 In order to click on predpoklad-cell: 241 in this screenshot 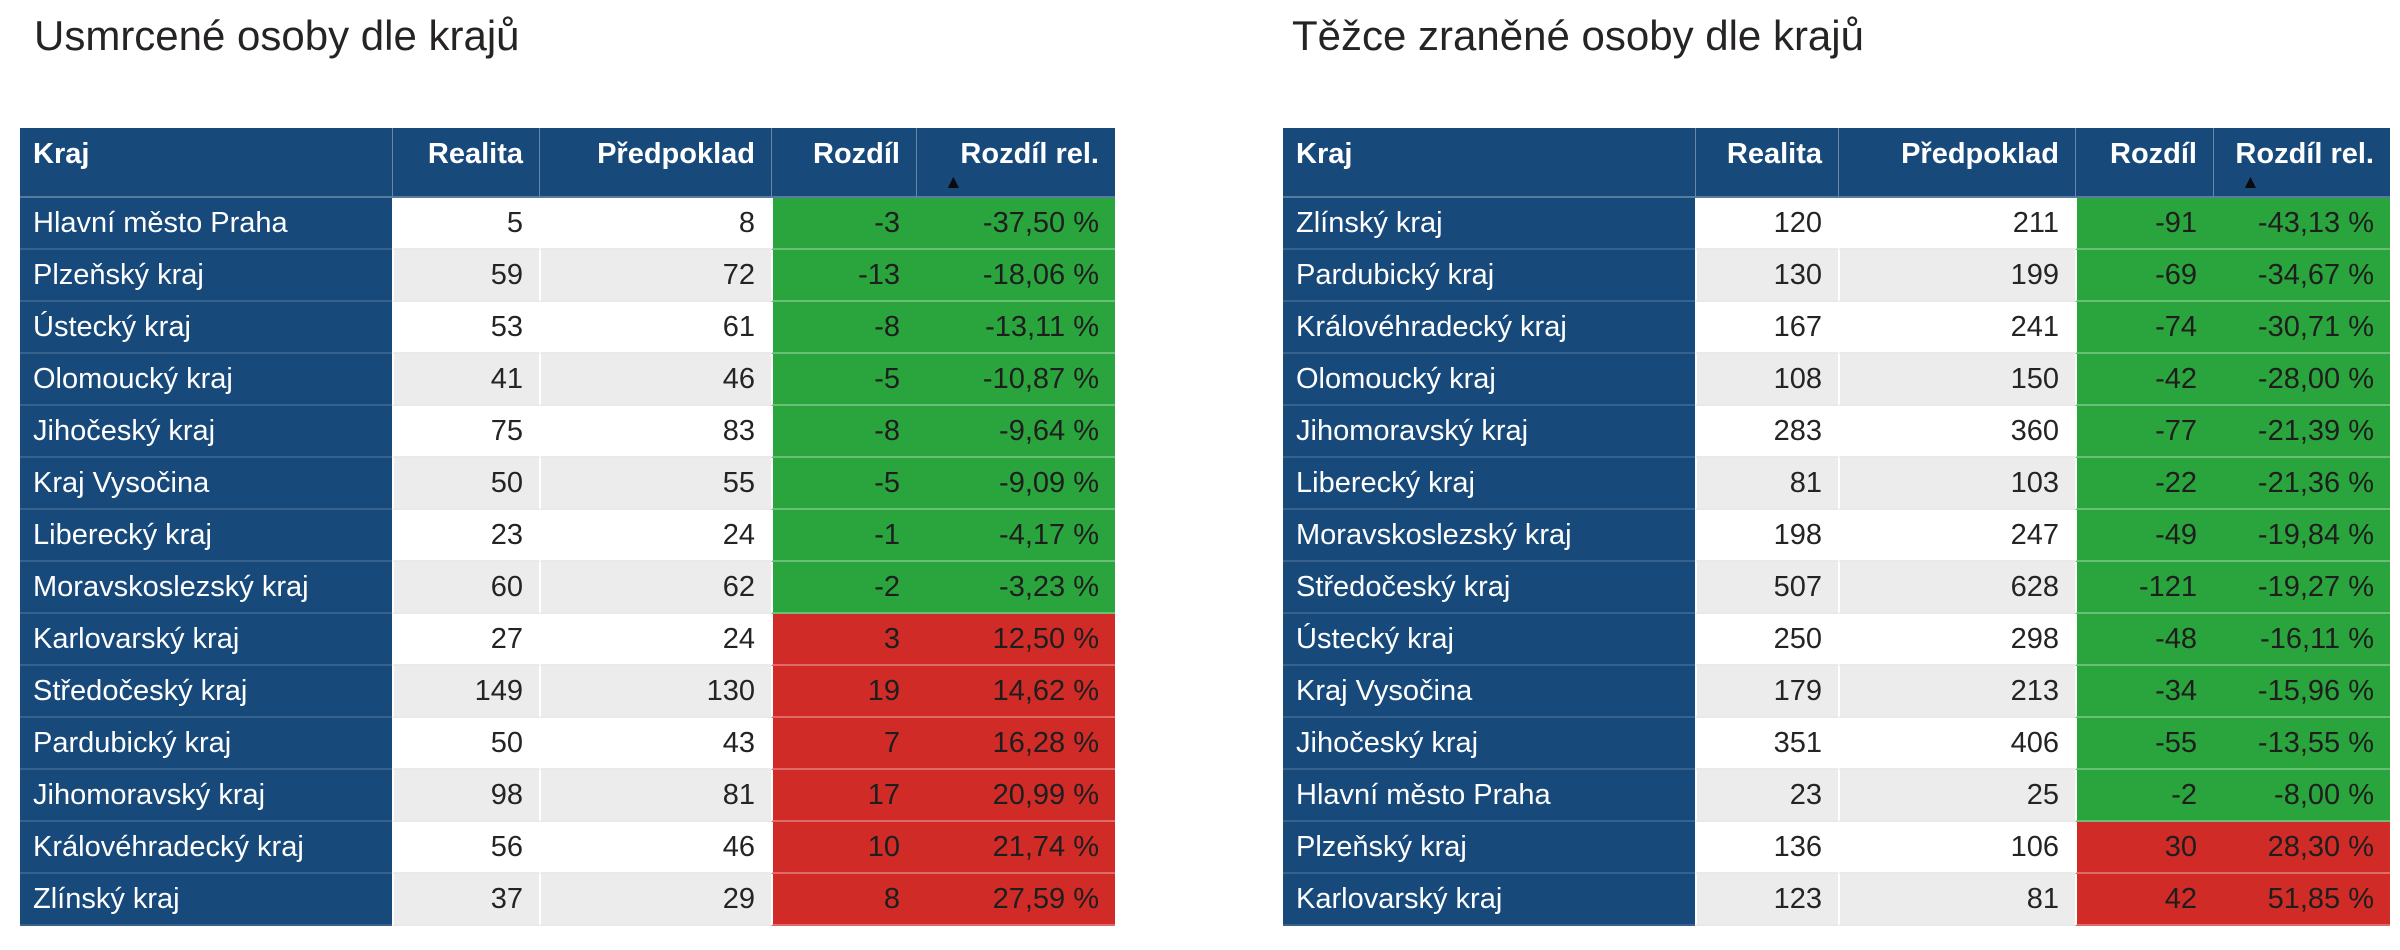, I will do `click(1956, 328)`.